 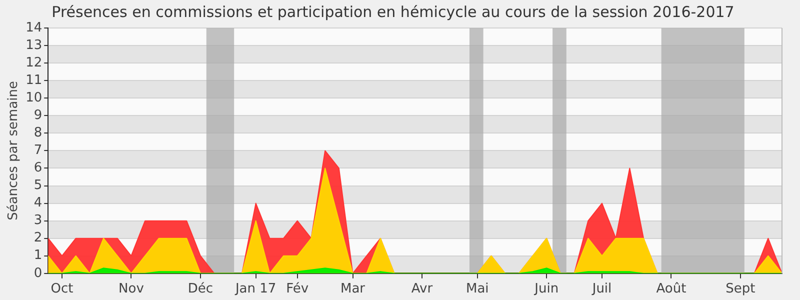 What do you see at coordinates (34, 98) in the screenshot?
I see `y-tick-label: 10` at bounding box center [34, 98].